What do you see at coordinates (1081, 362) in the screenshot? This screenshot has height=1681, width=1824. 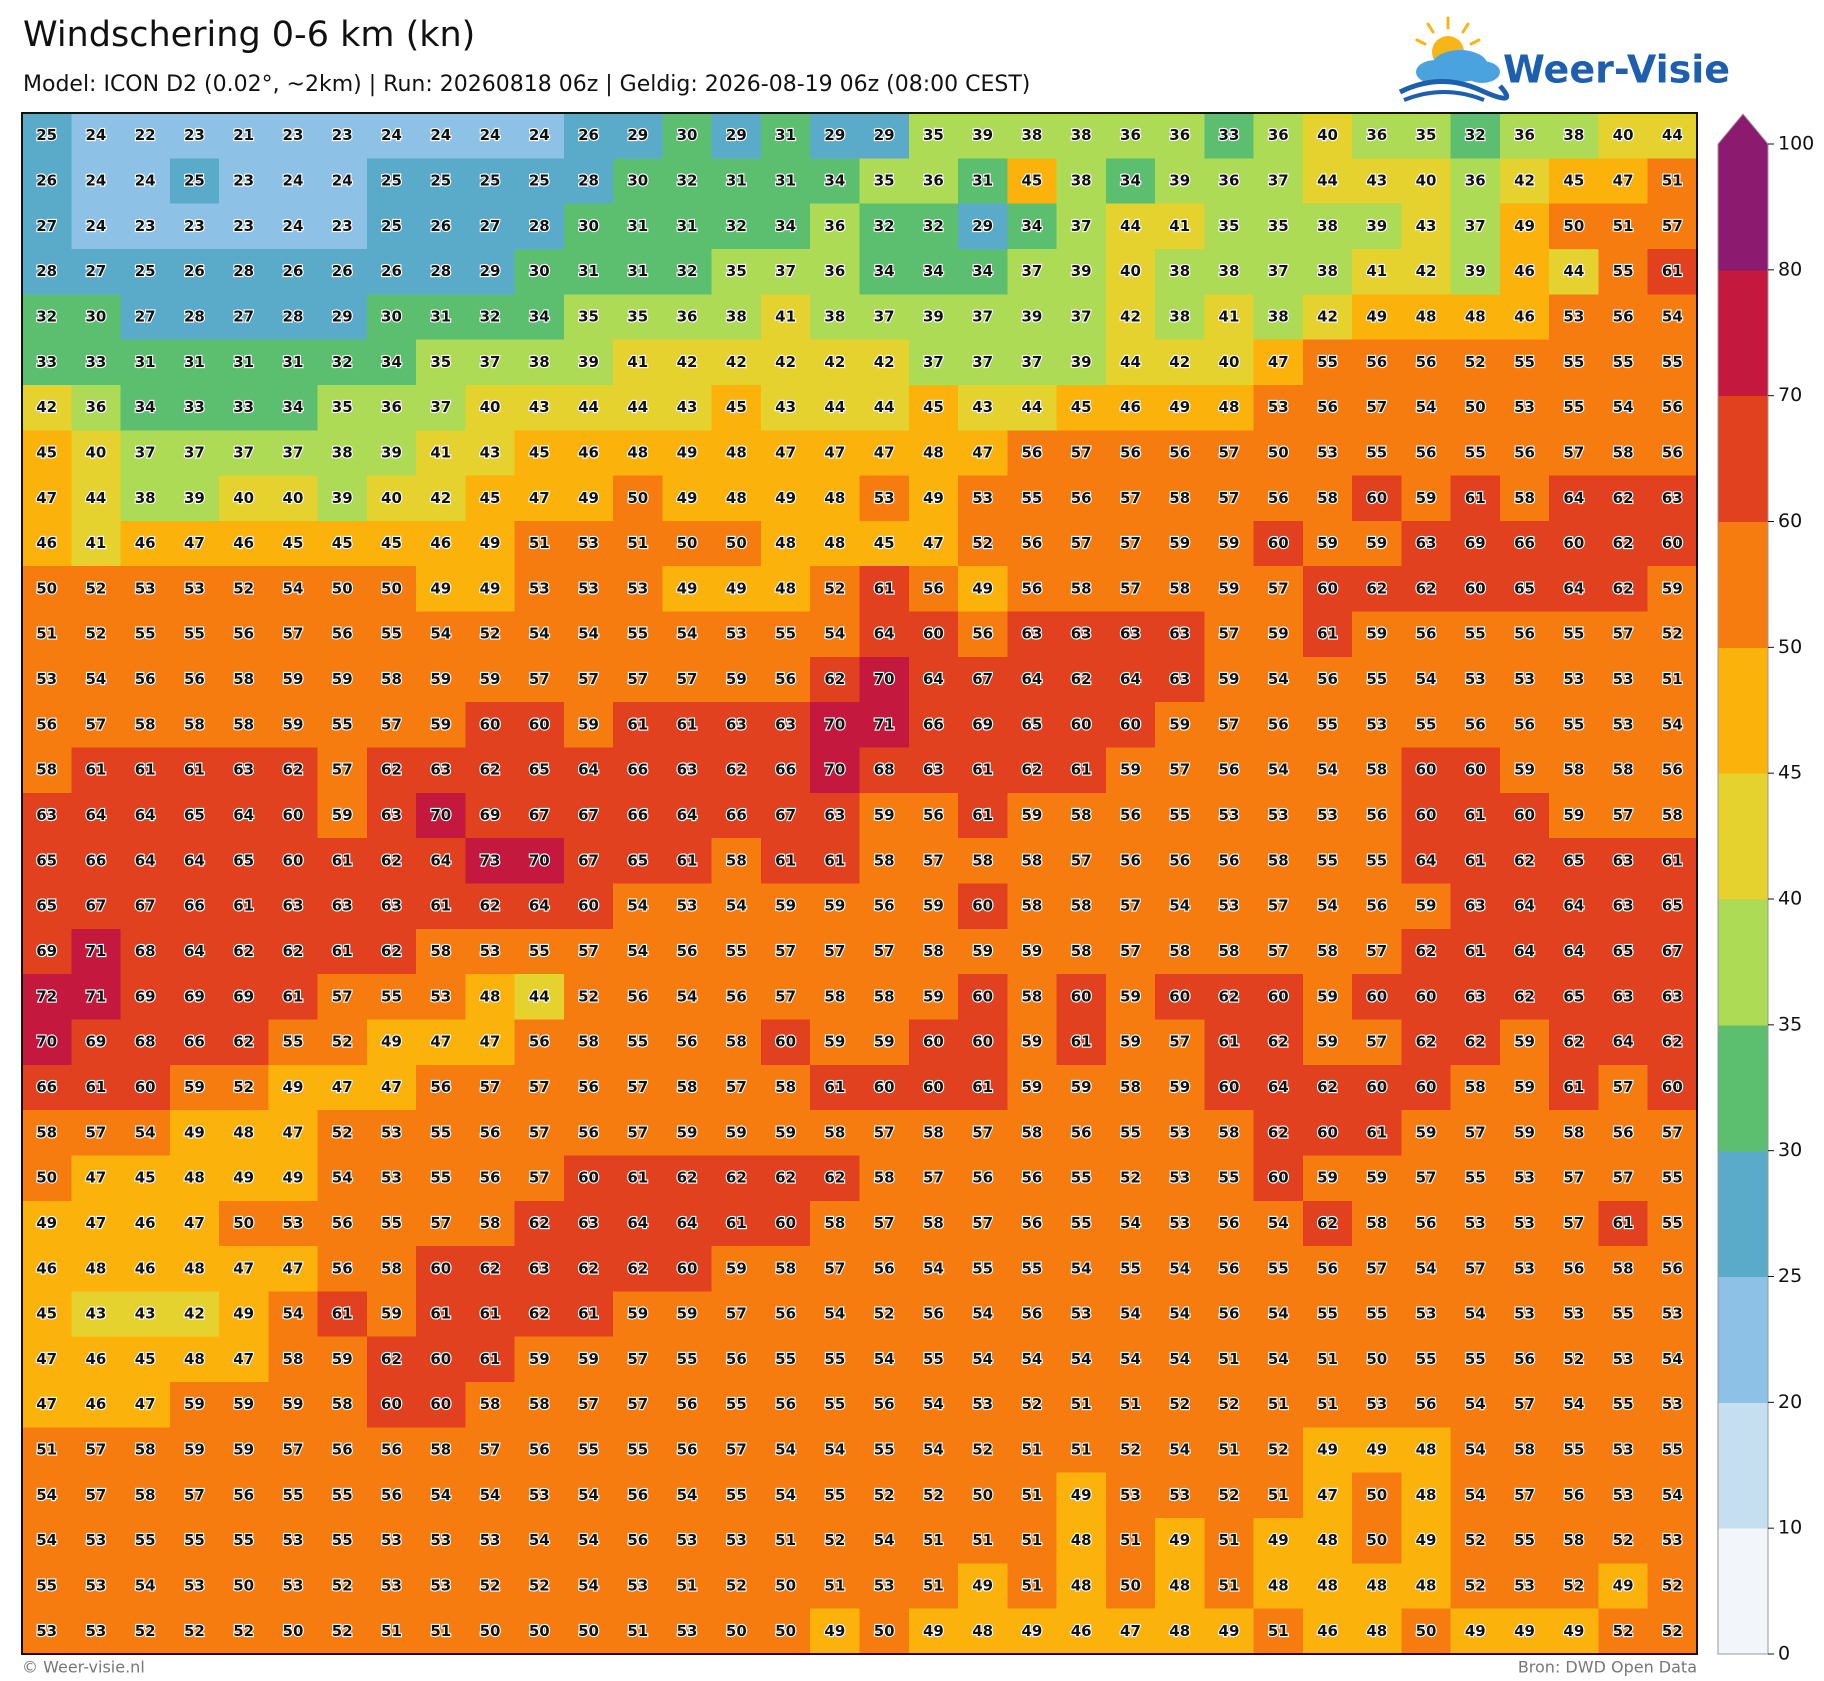 I see `cell-value: 39` at bounding box center [1081, 362].